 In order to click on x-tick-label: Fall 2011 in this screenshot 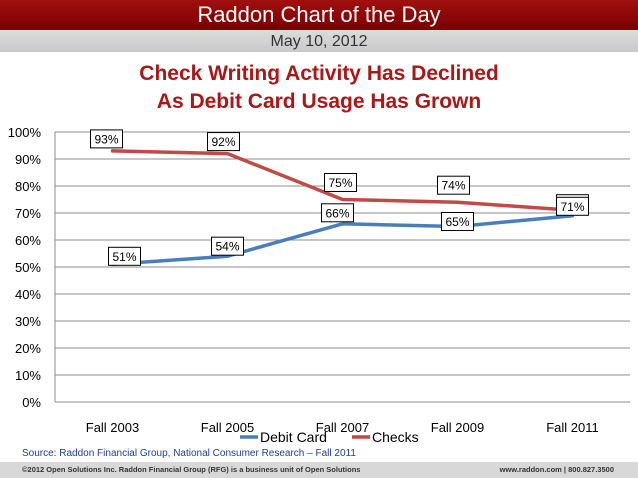, I will do `click(572, 427)`.